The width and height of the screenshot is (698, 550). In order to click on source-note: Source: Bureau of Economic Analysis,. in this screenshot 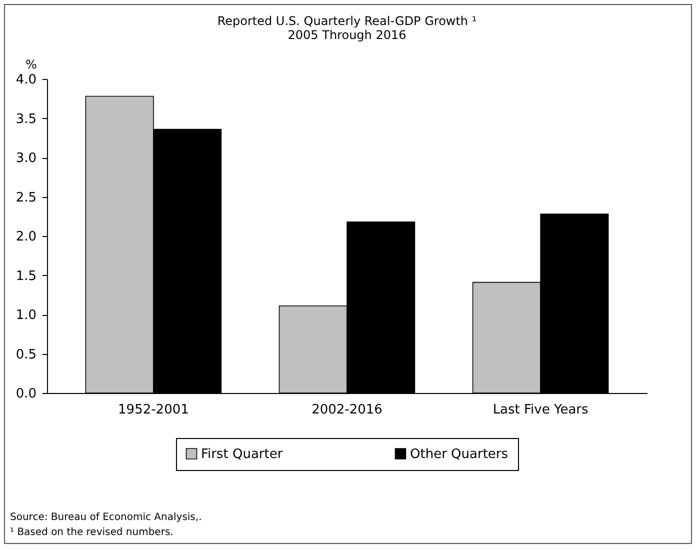, I will do `click(106, 518)`.